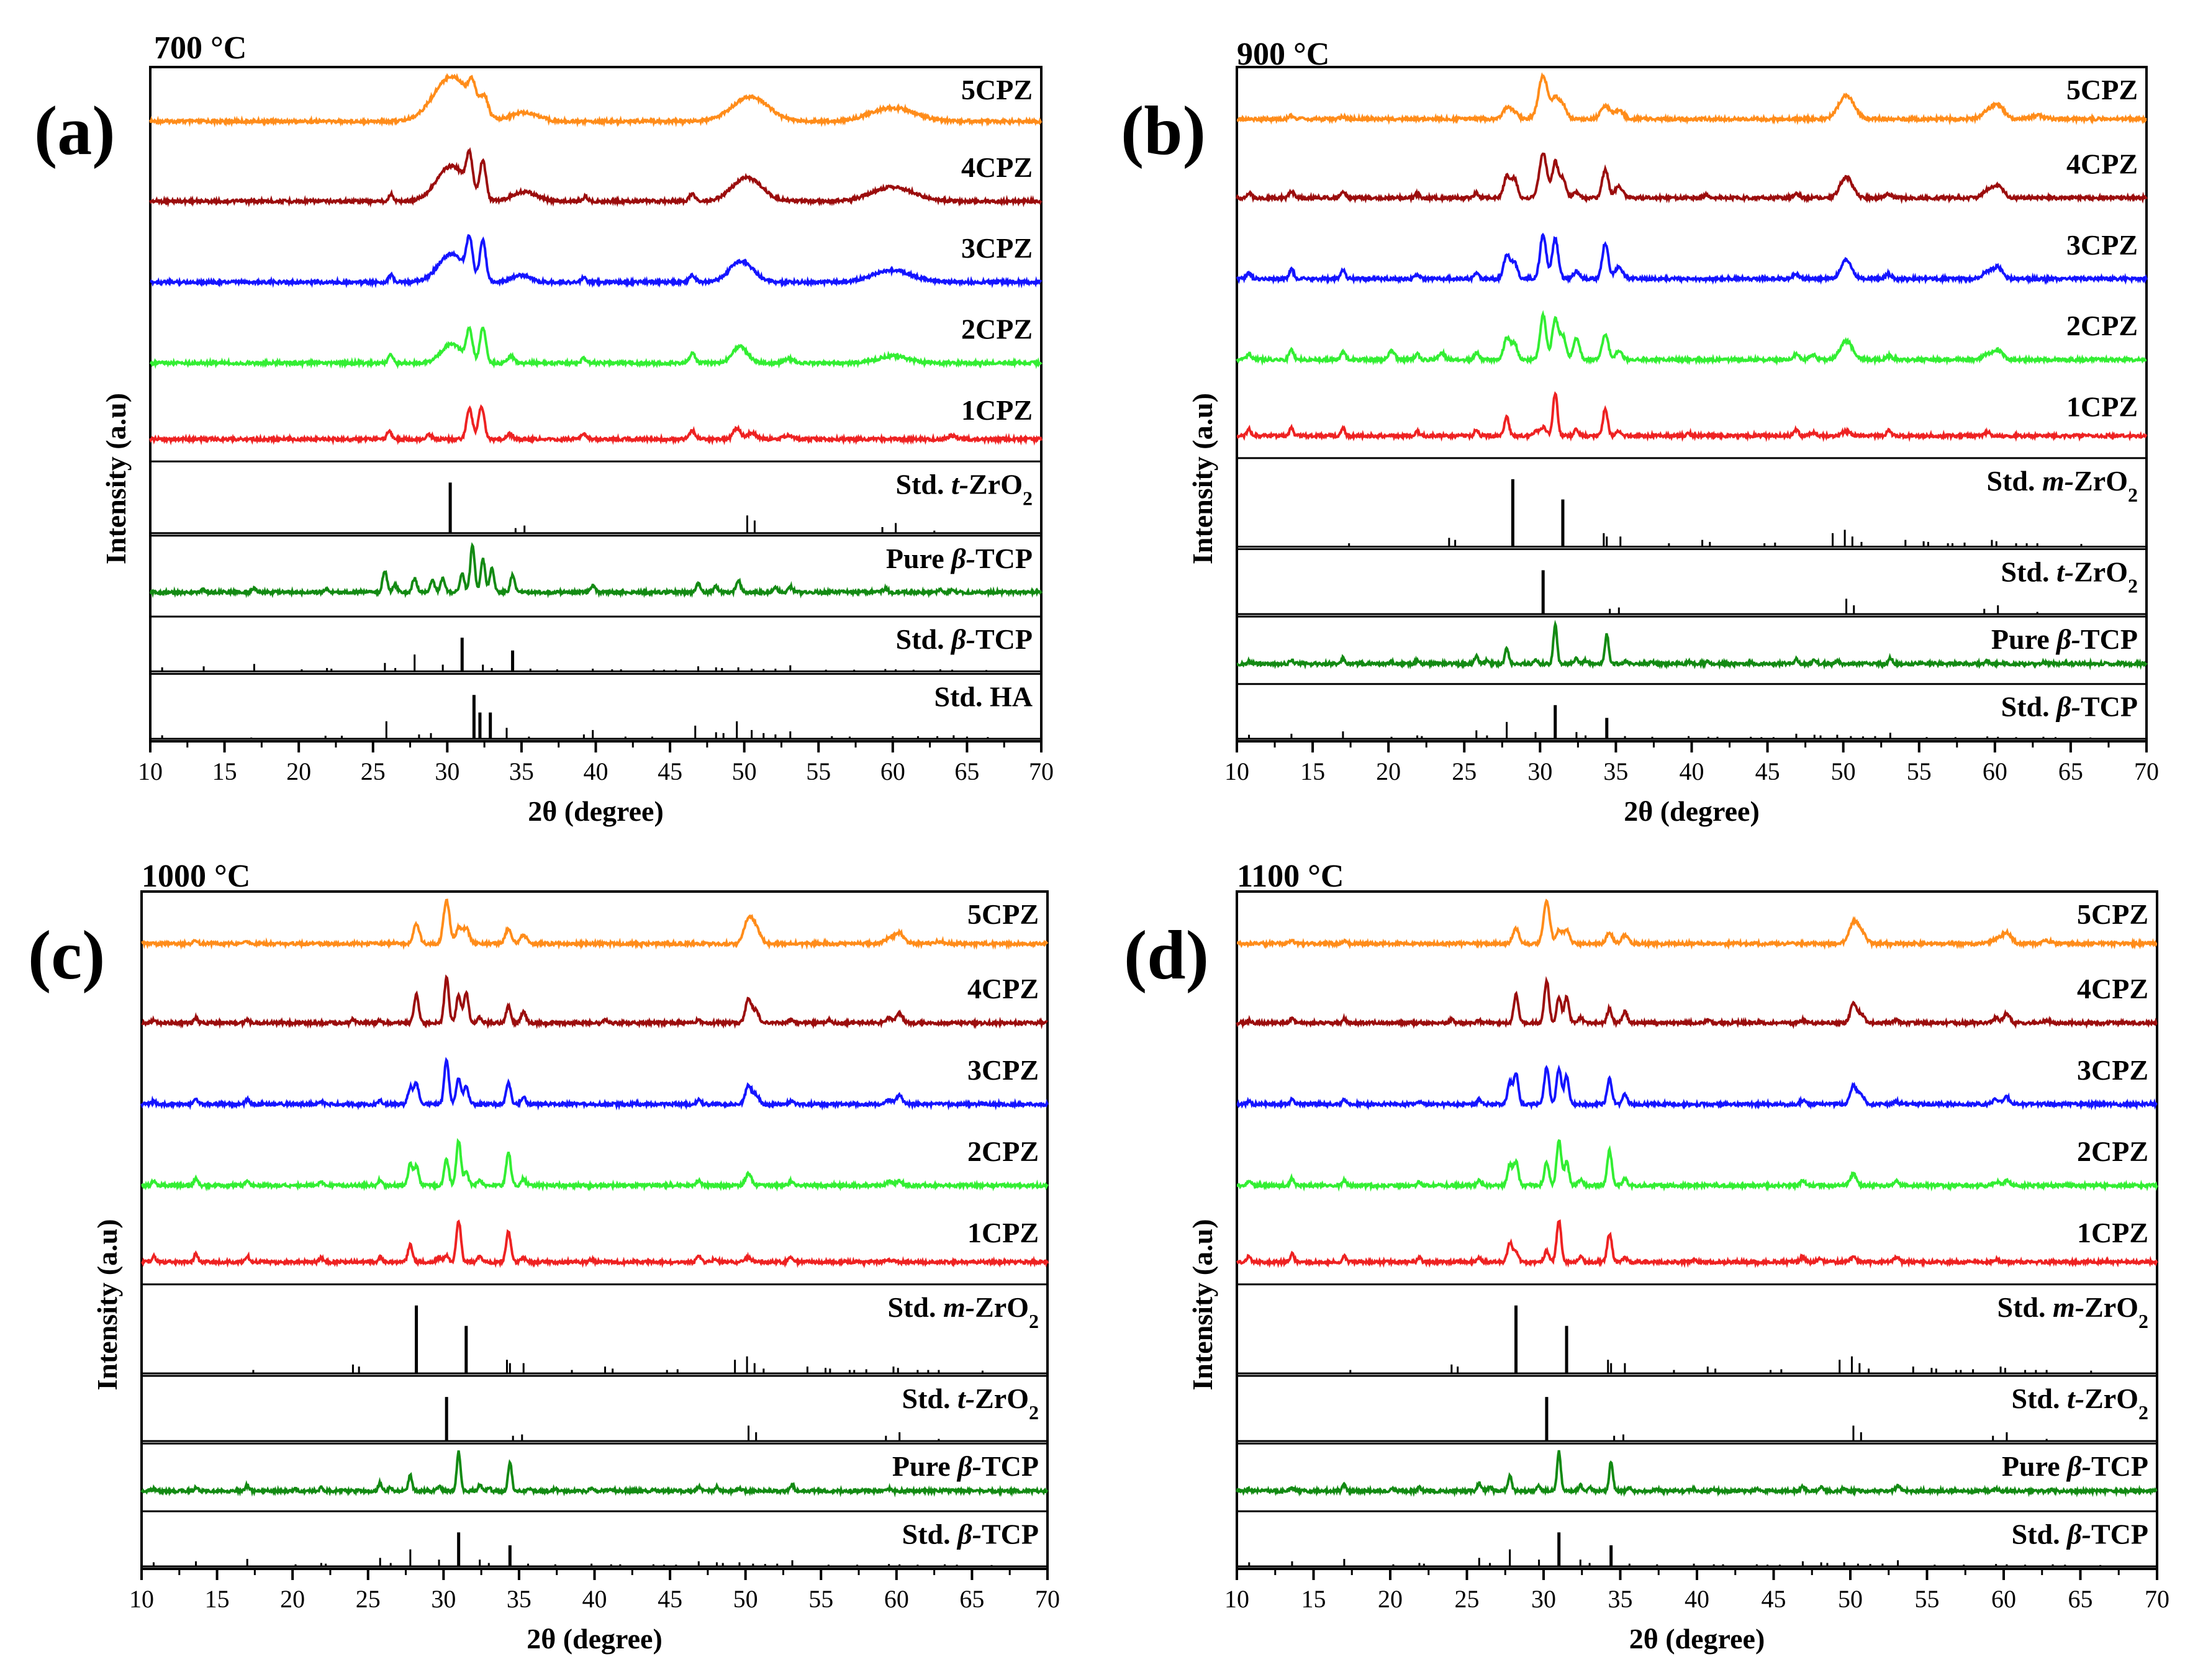 This screenshot has height=1680, width=2185. Describe the element at coordinates (66, 956) in the screenshot. I see `panel-label: (c)` at that location.